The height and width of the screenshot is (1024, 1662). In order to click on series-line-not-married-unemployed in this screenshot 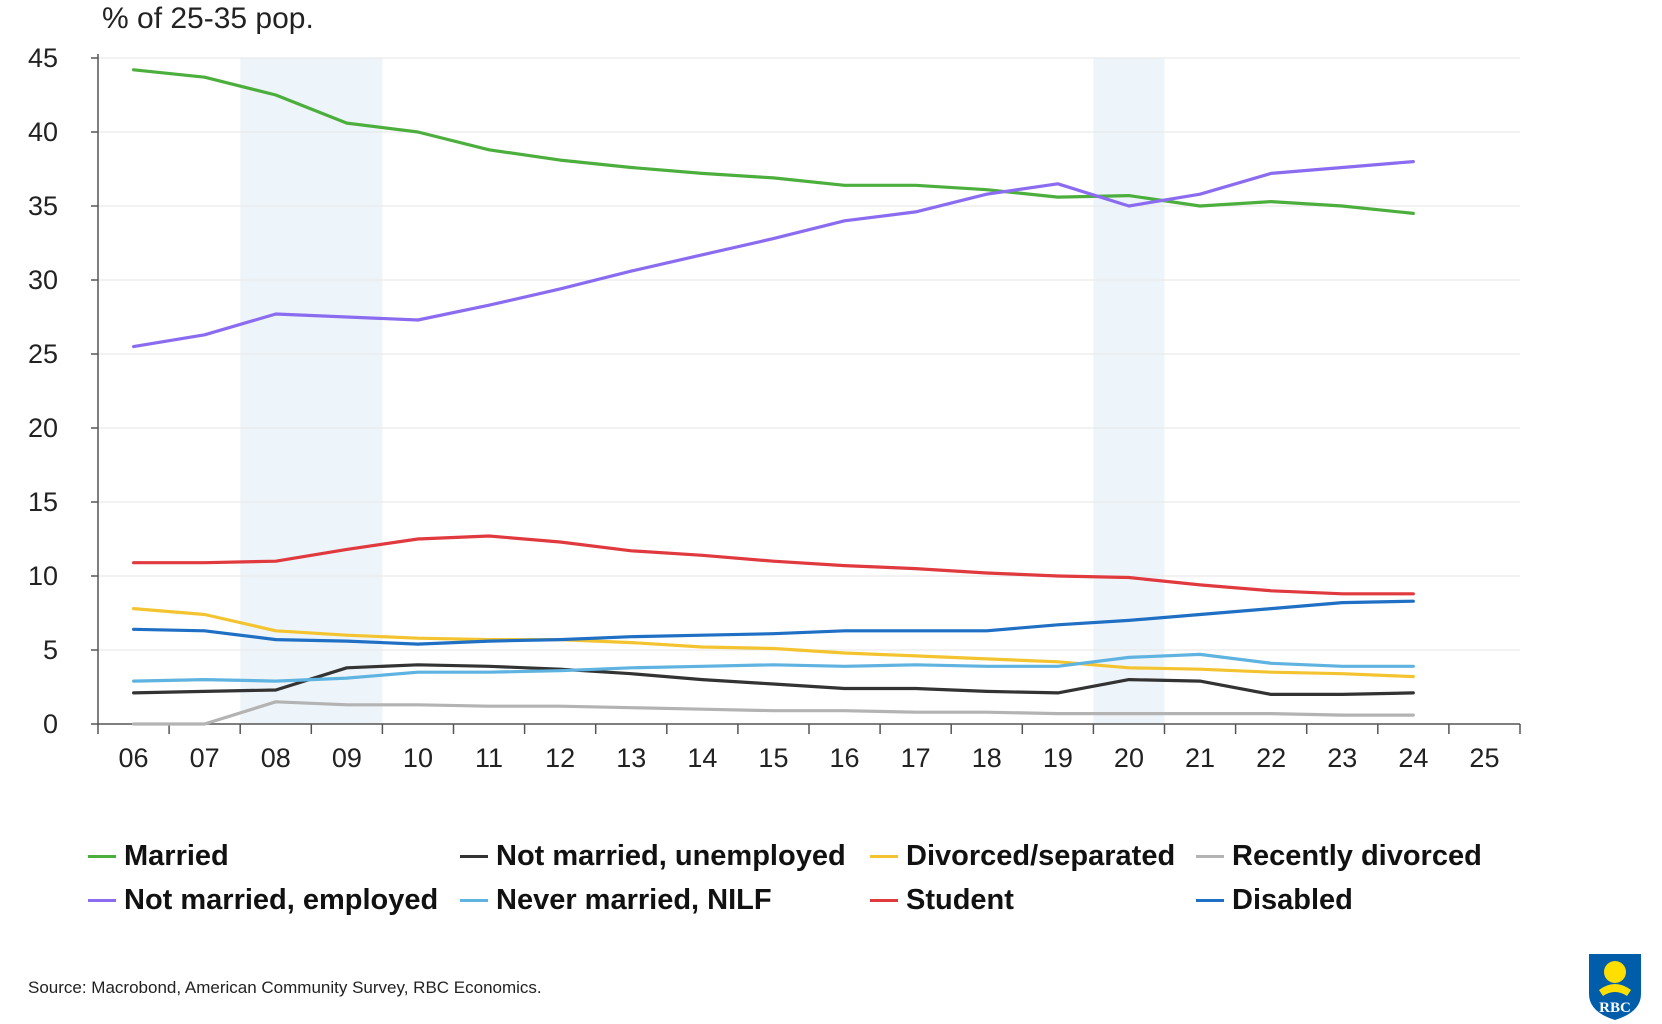, I will do `click(773, 680)`.